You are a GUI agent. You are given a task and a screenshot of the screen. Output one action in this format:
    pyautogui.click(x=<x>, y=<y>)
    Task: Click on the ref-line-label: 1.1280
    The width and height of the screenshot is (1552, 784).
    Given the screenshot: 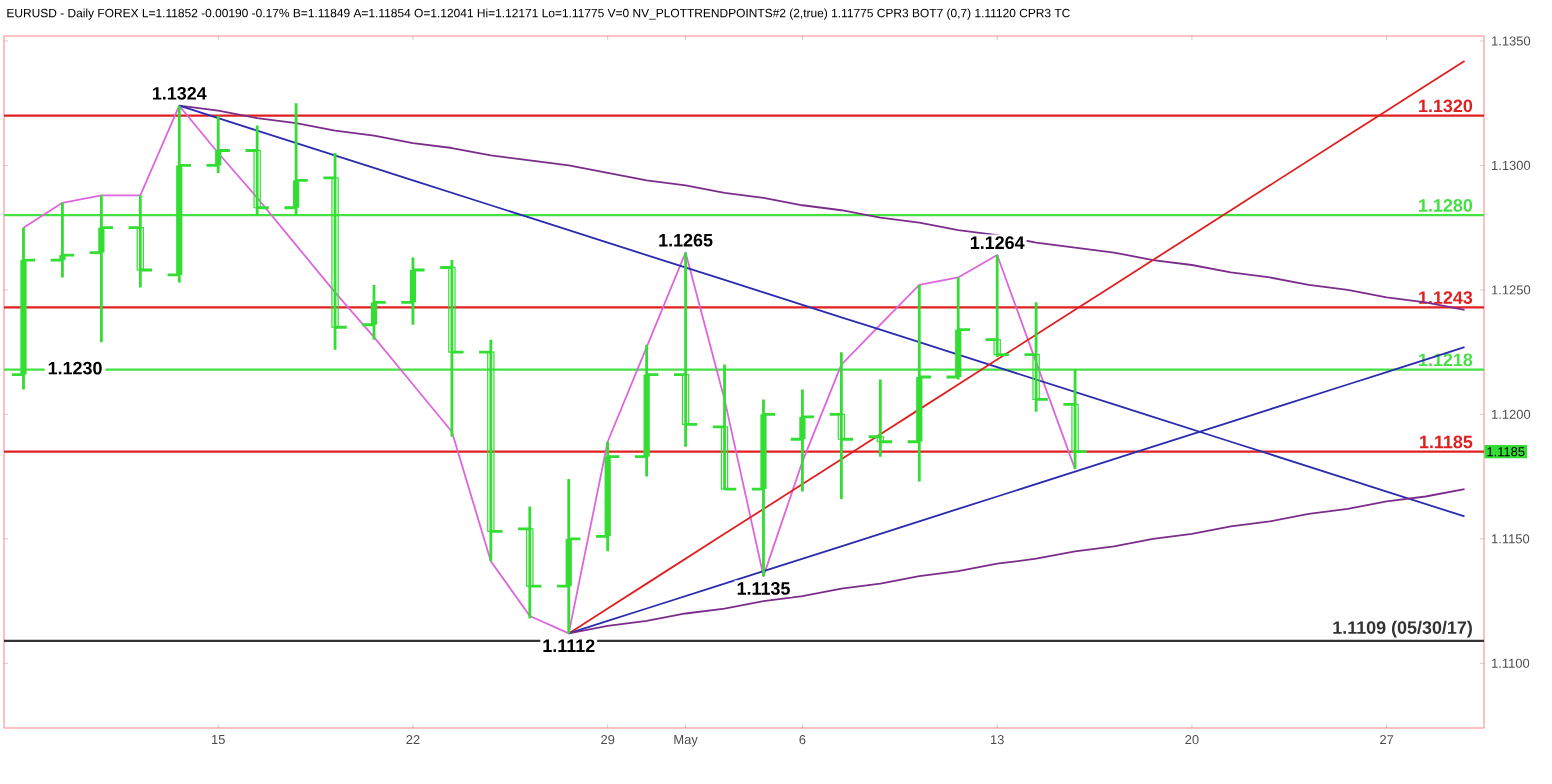 What is the action you would take?
    pyautogui.click(x=1446, y=205)
    